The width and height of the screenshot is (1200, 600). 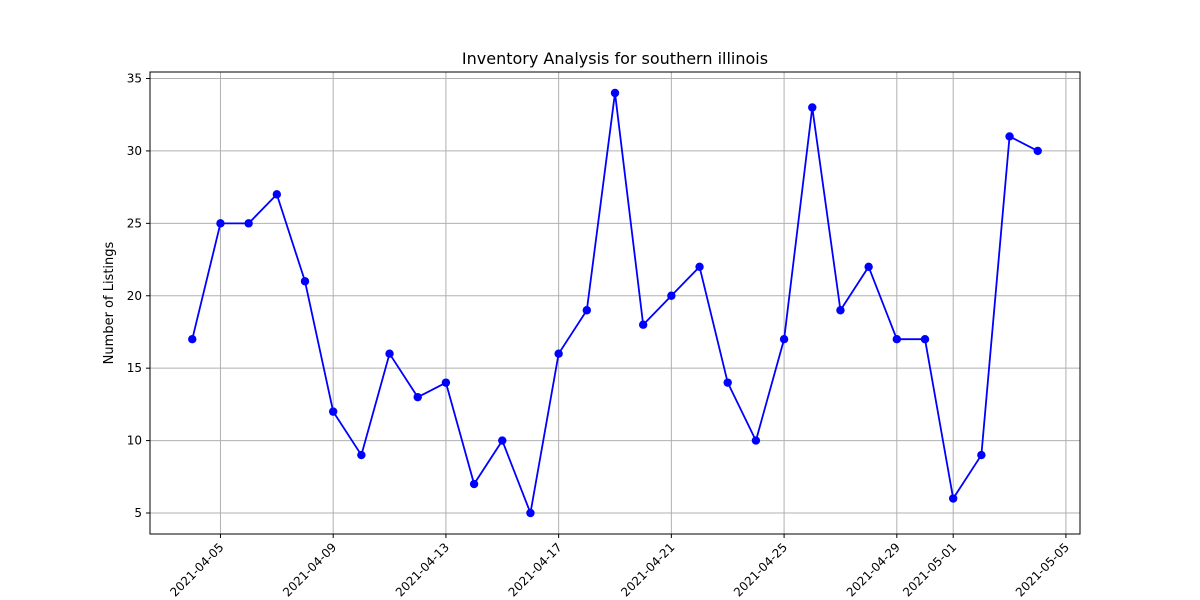 I want to click on x-tick-label: 2021-04-09, so click(x=309, y=569).